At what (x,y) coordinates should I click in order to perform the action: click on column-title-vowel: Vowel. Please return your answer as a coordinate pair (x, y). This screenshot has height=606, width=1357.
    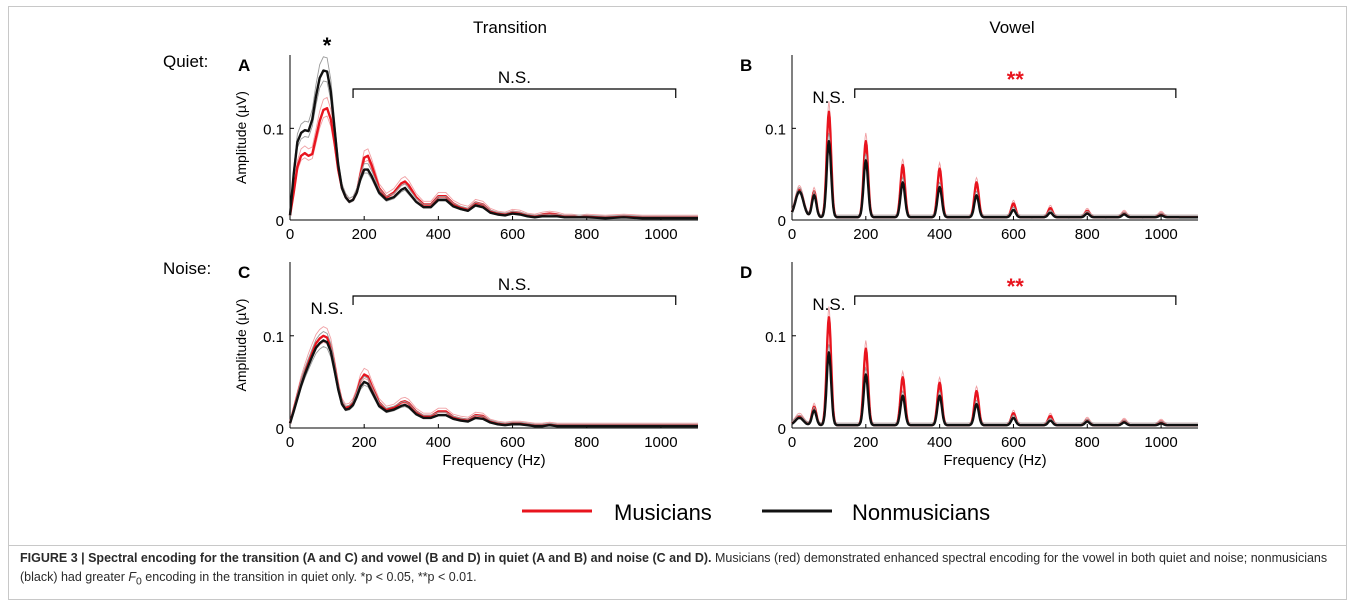
    Looking at the image, I should click on (1011, 27).